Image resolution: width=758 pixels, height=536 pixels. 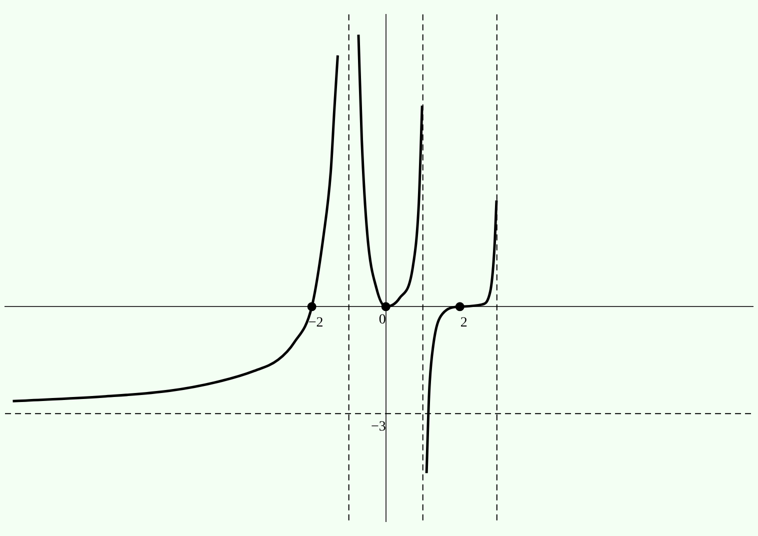 What do you see at coordinates (382, 320) in the screenshot?
I see `y-tick-label: 0` at bounding box center [382, 320].